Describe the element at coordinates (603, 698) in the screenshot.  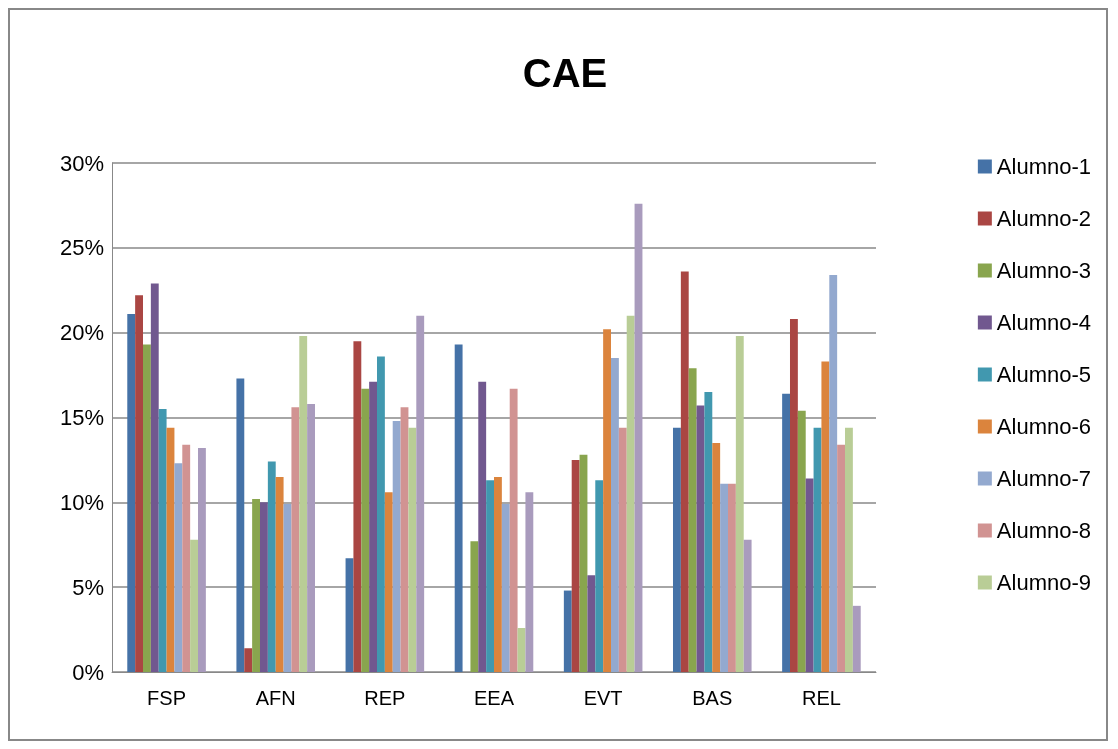
I see `x-tick-label: EVT` at that location.